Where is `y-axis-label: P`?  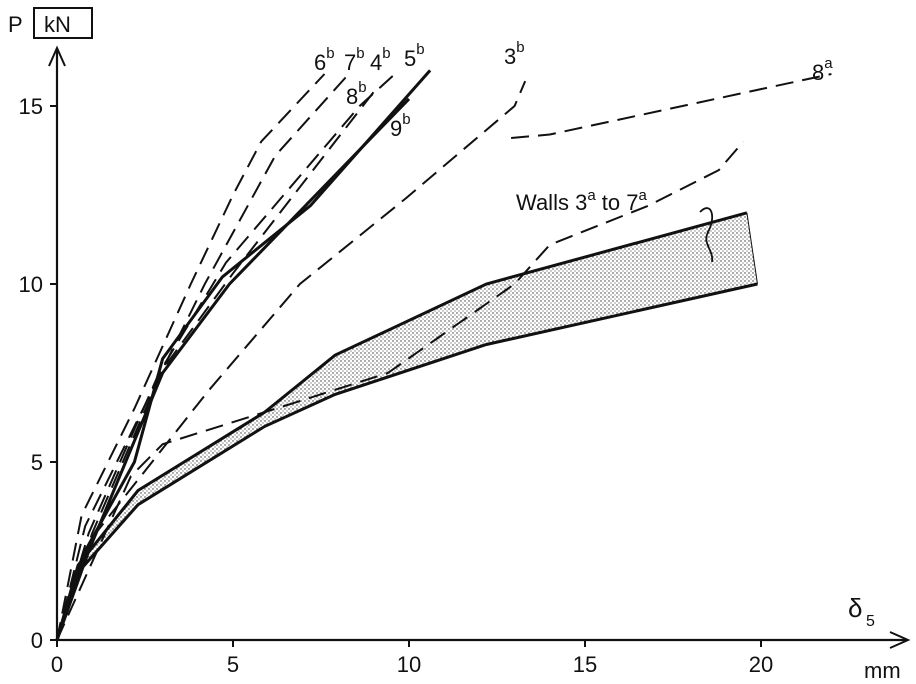
y-axis-label: P is located at coordinates (15, 24).